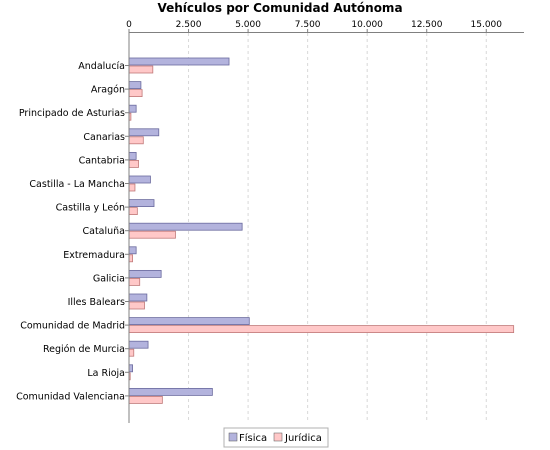 The image size is (550, 450). What do you see at coordinates (253, 438) in the screenshot?
I see `legend-label-fisica: Física` at bounding box center [253, 438].